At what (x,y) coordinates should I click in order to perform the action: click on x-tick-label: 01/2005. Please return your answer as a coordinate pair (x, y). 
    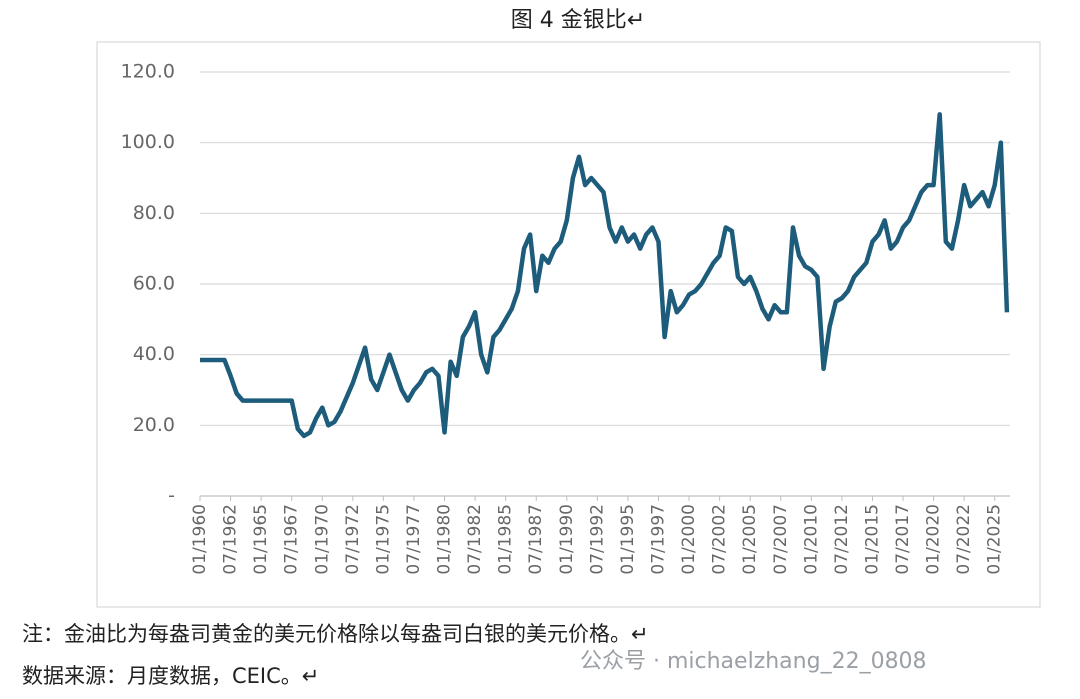
    Looking at the image, I should click on (750, 539).